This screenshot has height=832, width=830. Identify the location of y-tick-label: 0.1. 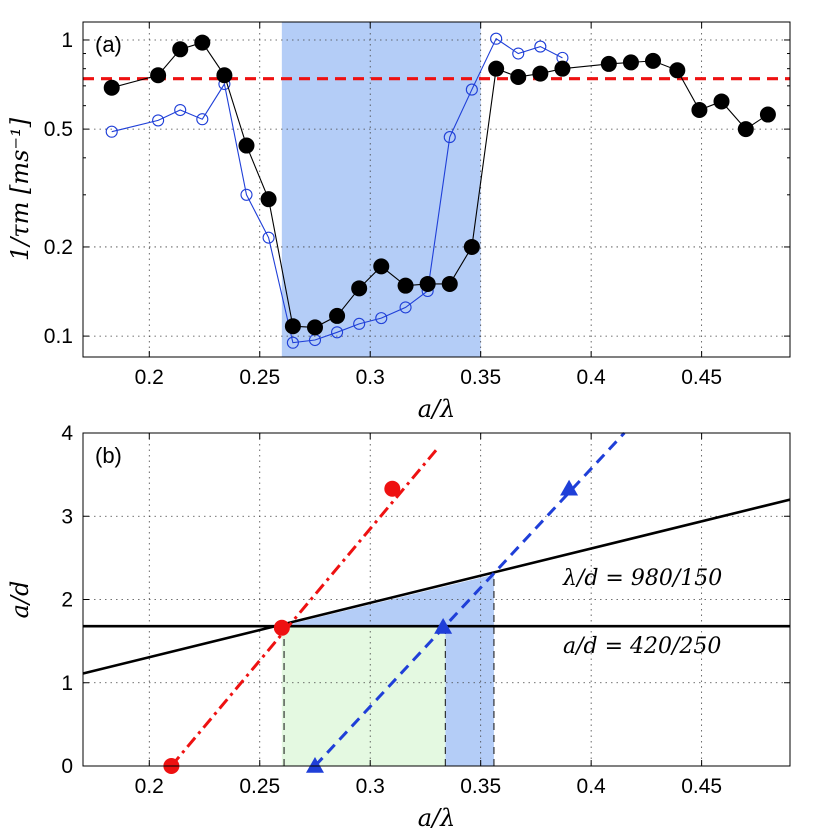
(58, 336).